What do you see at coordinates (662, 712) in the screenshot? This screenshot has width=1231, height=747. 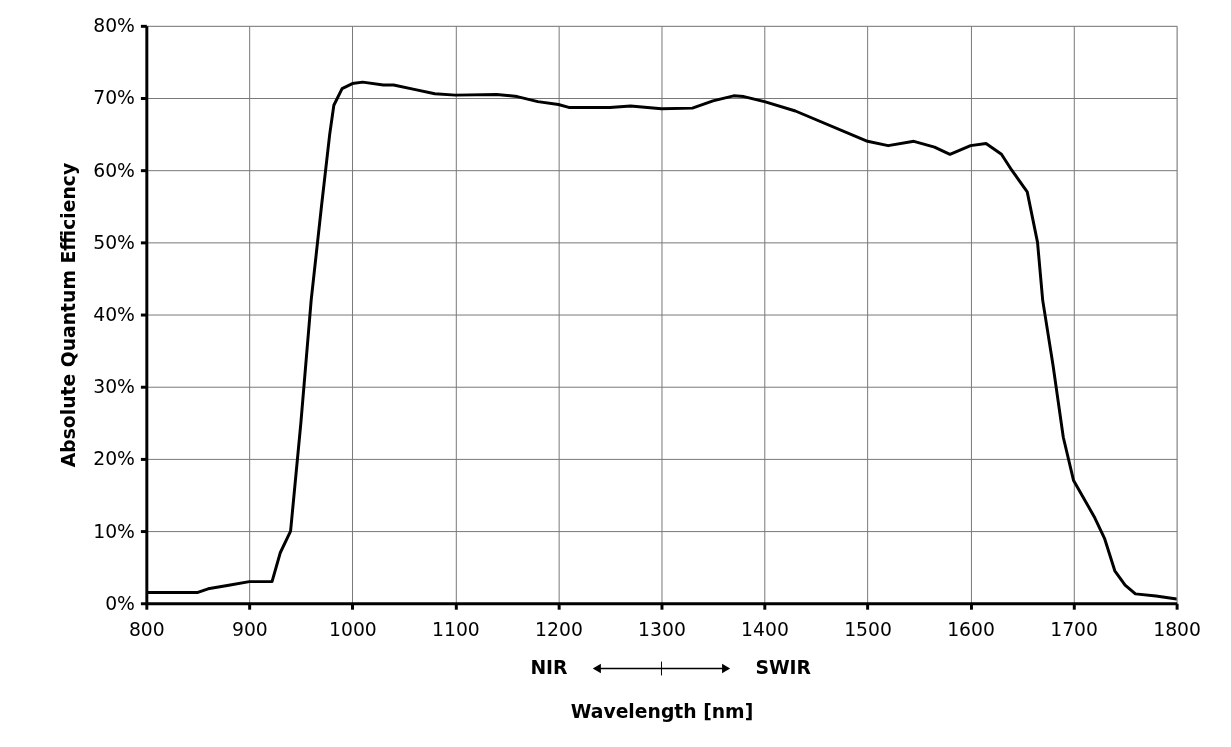 I see `x-axis-title: Wavelength [nm]` at bounding box center [662, 712].